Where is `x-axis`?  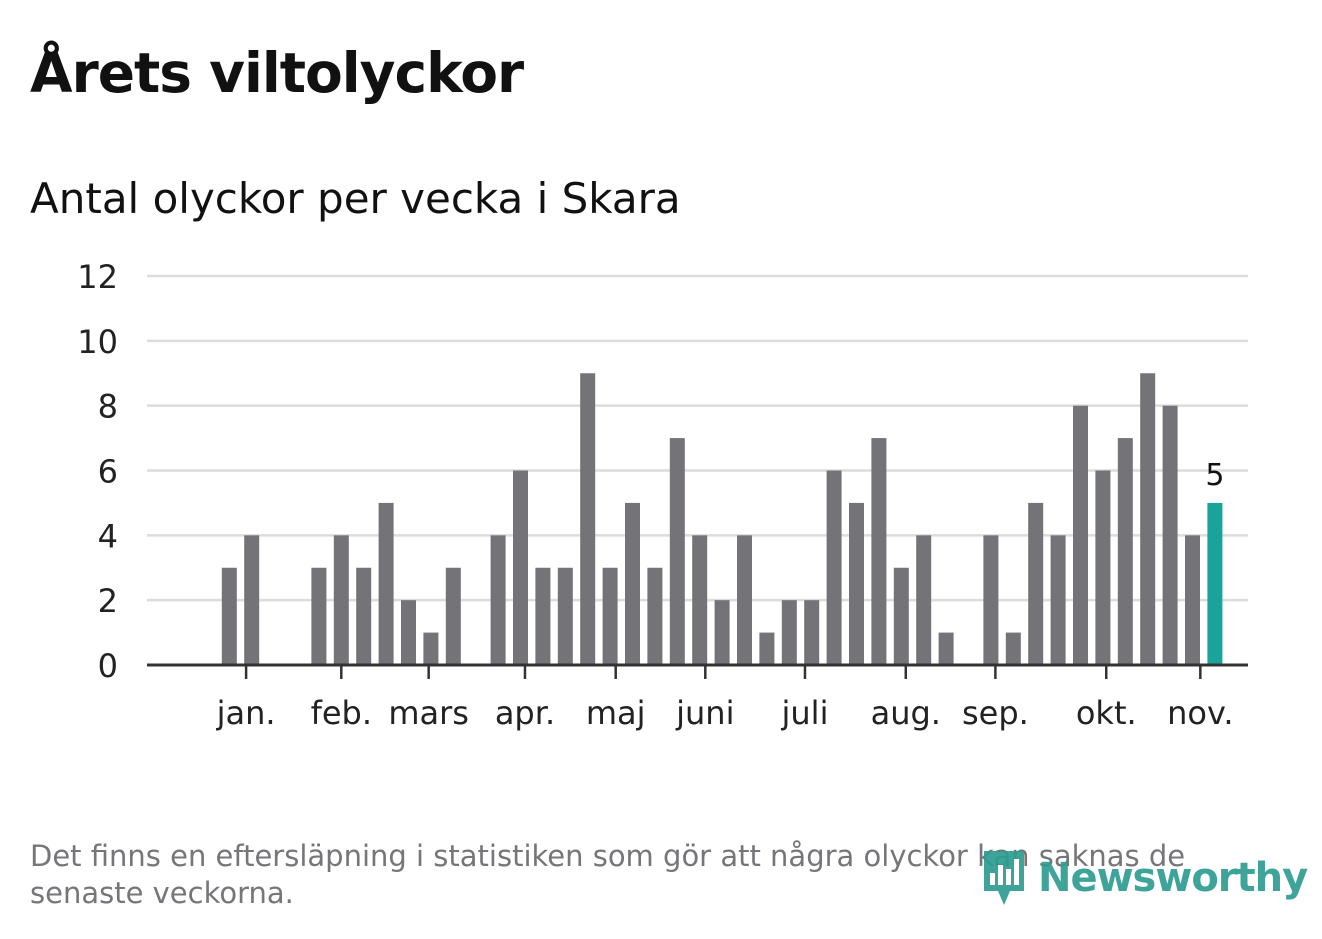
x-axis is located at coordinates (697, 671).